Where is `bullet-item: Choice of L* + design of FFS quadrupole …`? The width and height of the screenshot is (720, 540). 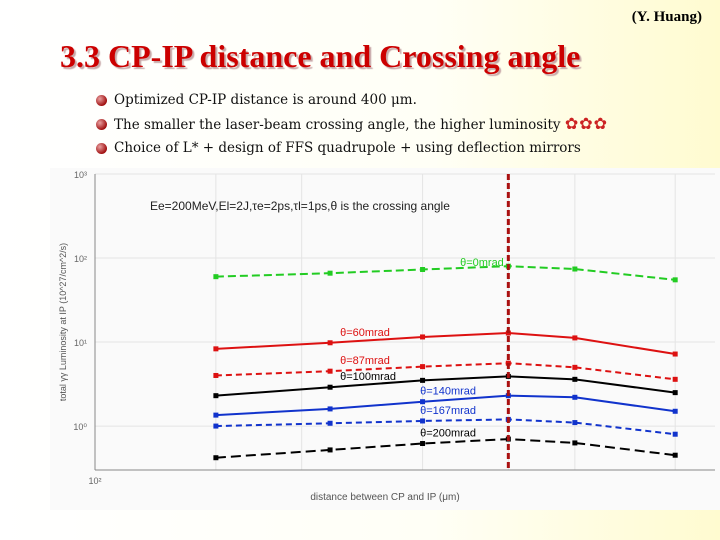
bullet-item: Choice of L* + design of FFS quadrupole … is located at coordinates (352, 150).